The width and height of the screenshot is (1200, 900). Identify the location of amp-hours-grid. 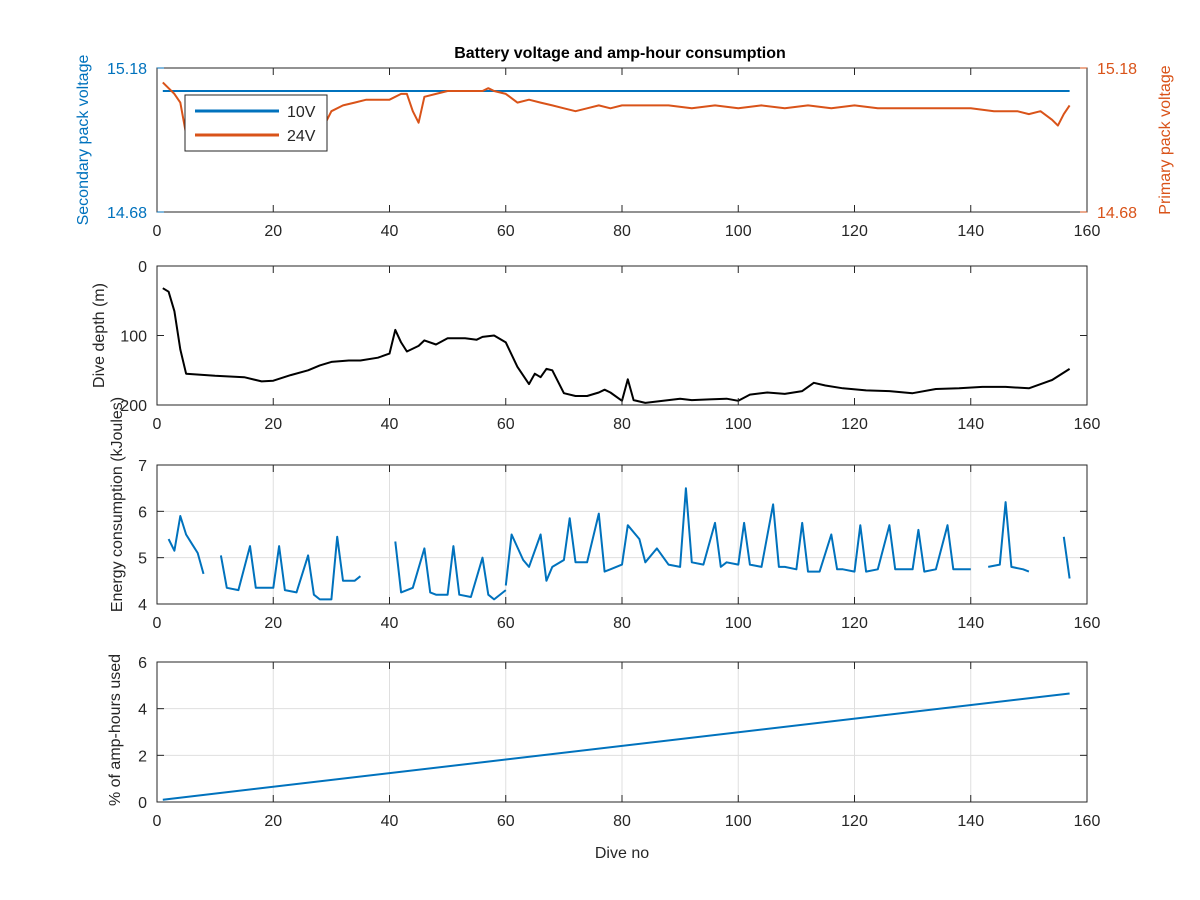
(622, 732).